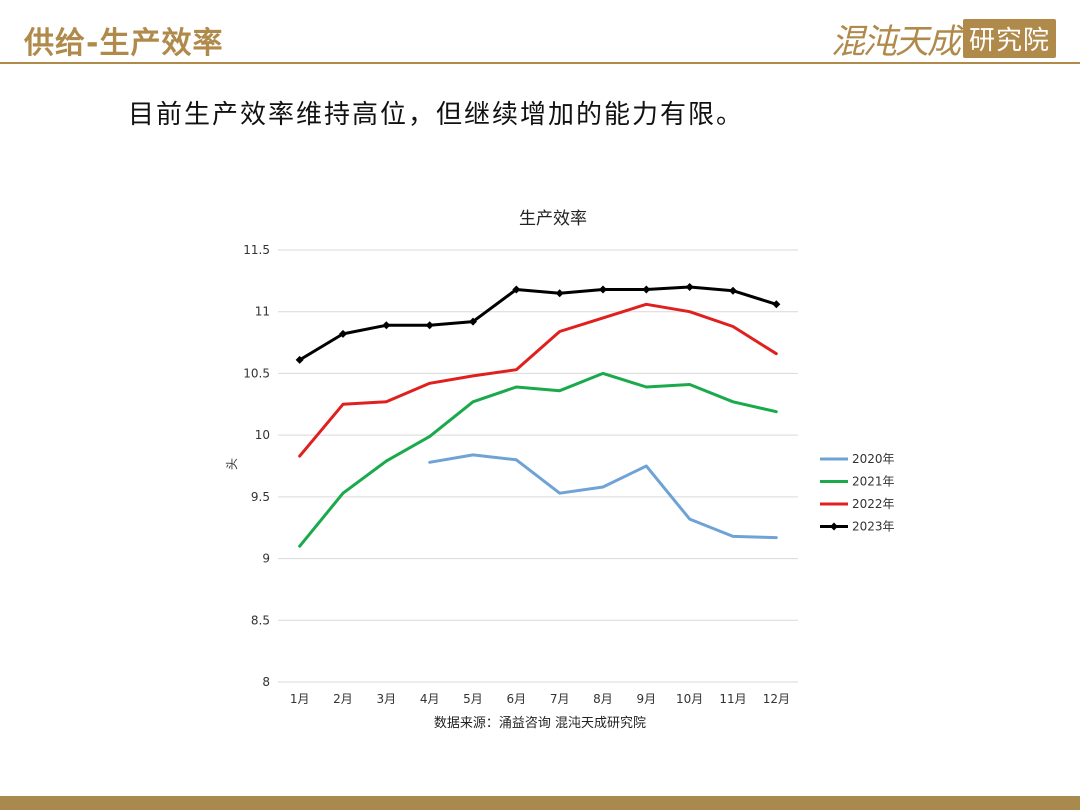  Describe the element at coordinates (603, 496) in the screenshot. I see `series-line-2020年` at that location.